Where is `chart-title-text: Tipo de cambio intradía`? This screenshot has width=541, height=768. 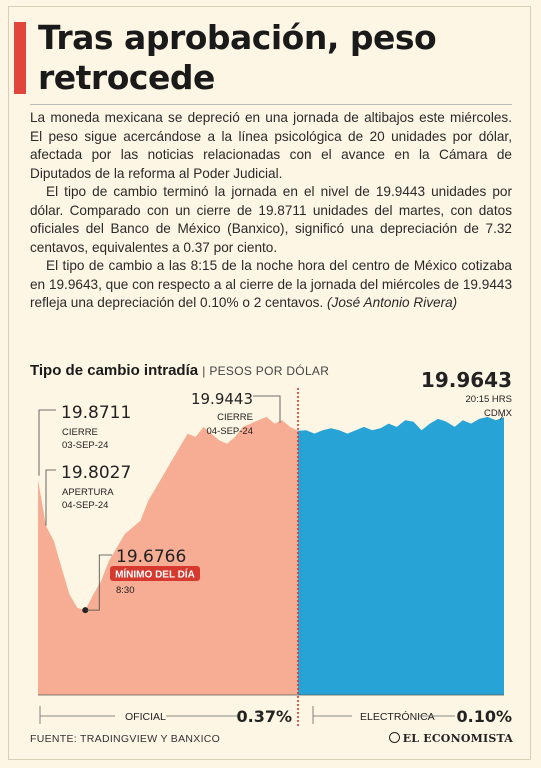
chart-title-text: Tipo de cambio intradía is located at coordinates (114, 370).